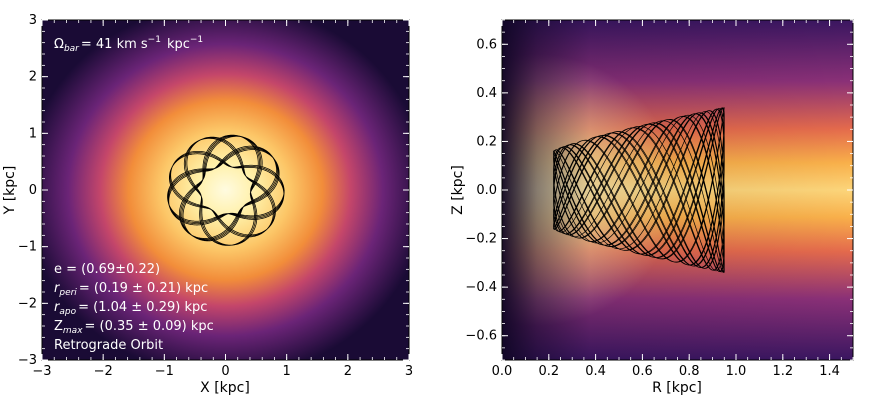  What do you see at coordinates (689, 371) in the screenshot?
I see `right-x-tick-label: 0.8` at bounding box center [689, 371].